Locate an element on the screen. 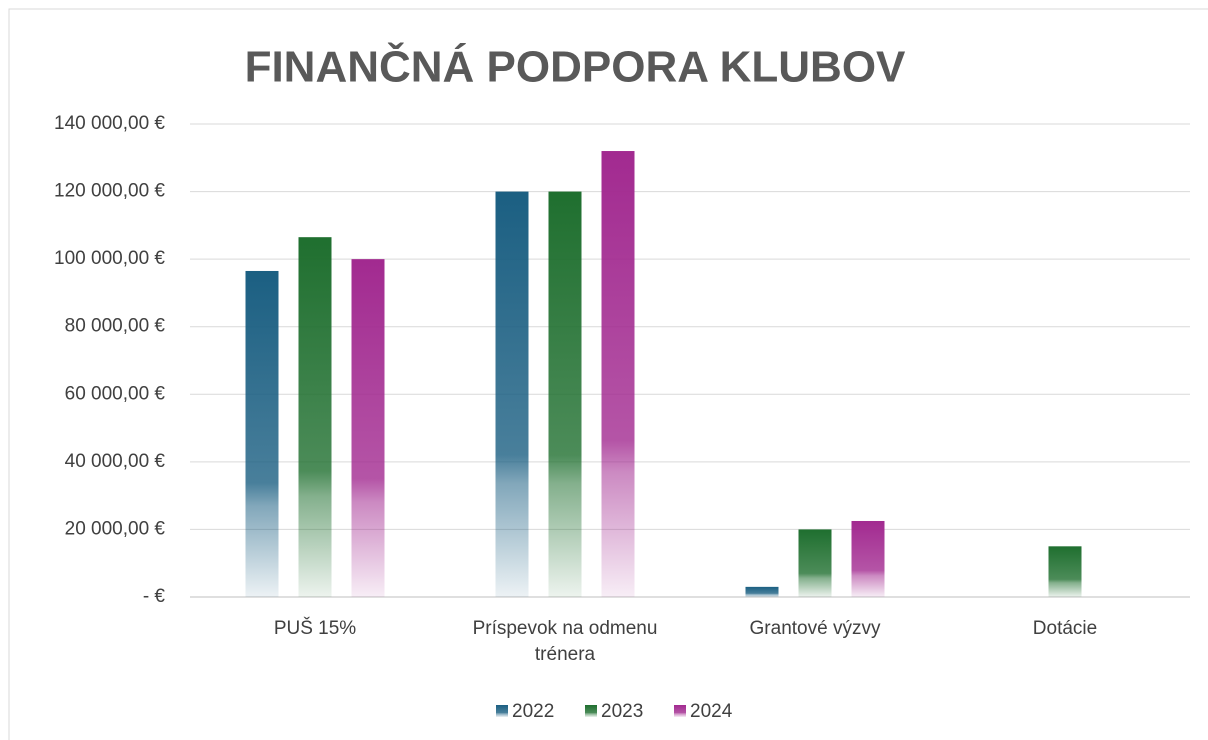 The image size is (1208, 740). y-tick-label: 100 000,00 € is located at coordinates (109, 258).